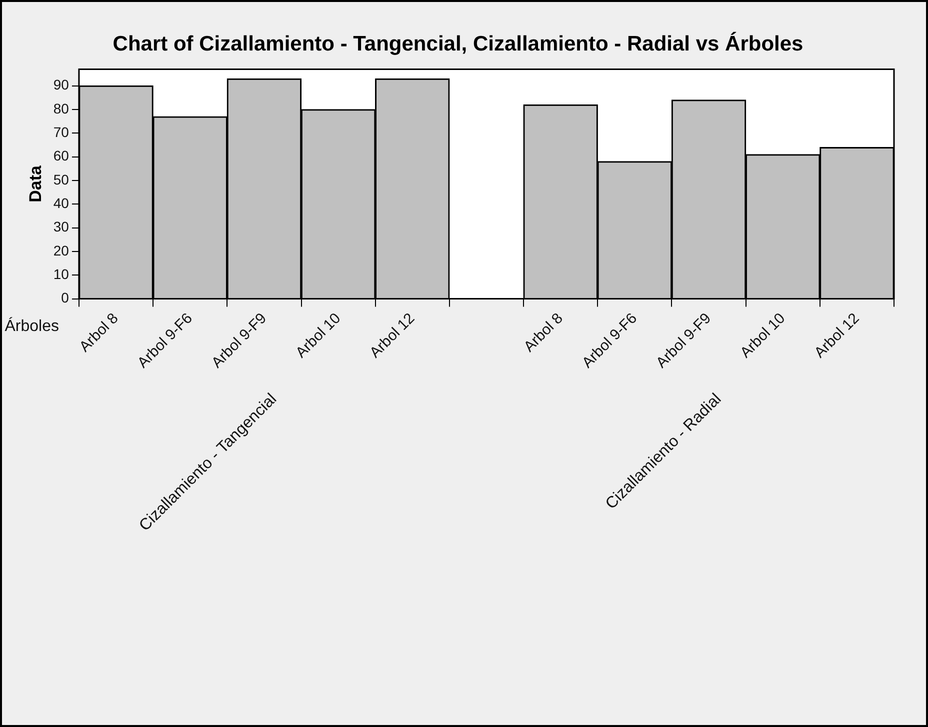 This screenshot has height=727, width=928. Describe the element at coordinates (61, 84) in the screenshot. I see `y-tick-label: 90` at that location.